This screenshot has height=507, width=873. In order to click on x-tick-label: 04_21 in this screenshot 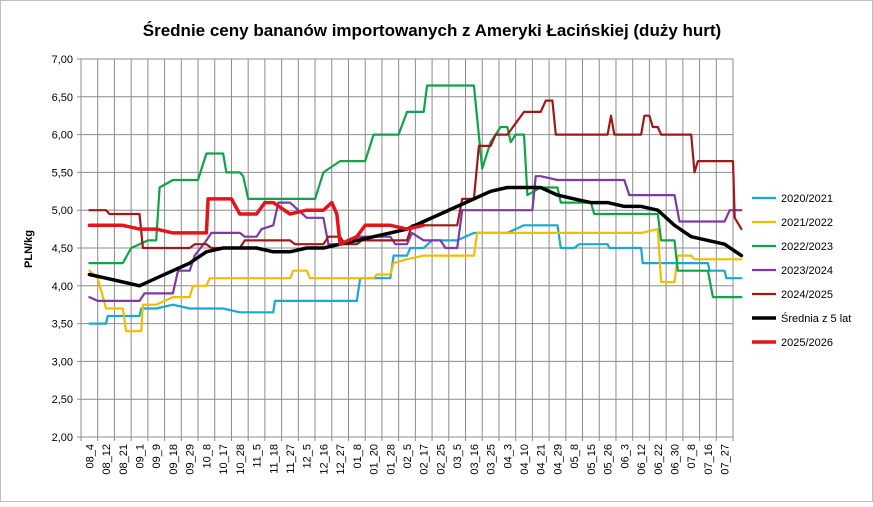, I will do `click(542, 459)`.